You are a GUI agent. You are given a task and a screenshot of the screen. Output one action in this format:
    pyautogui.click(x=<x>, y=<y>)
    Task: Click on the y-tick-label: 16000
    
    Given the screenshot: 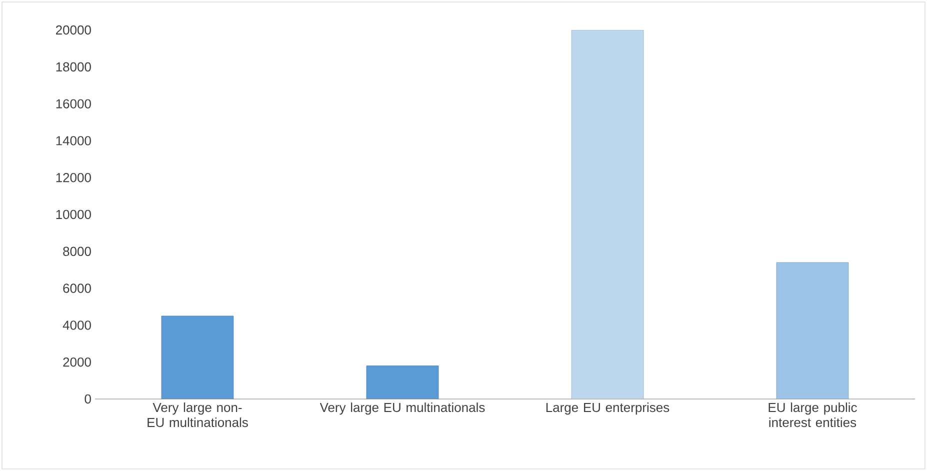 What is the action you would take?
    pyautogui.click(x=73, y=103)
    